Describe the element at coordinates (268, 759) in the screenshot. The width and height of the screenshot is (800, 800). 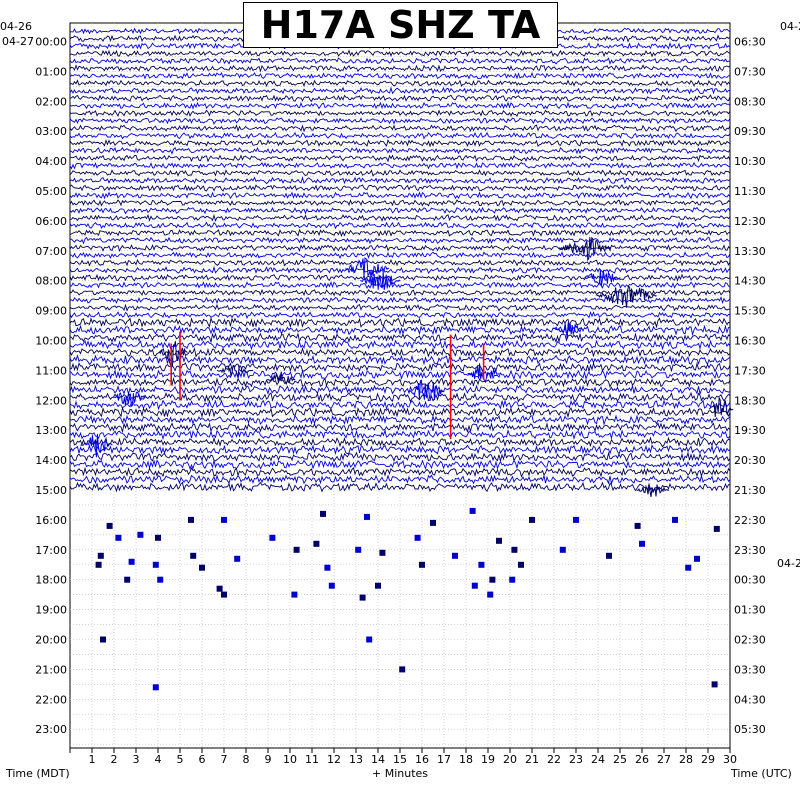
I see `x-tick-label: 9` at that location.